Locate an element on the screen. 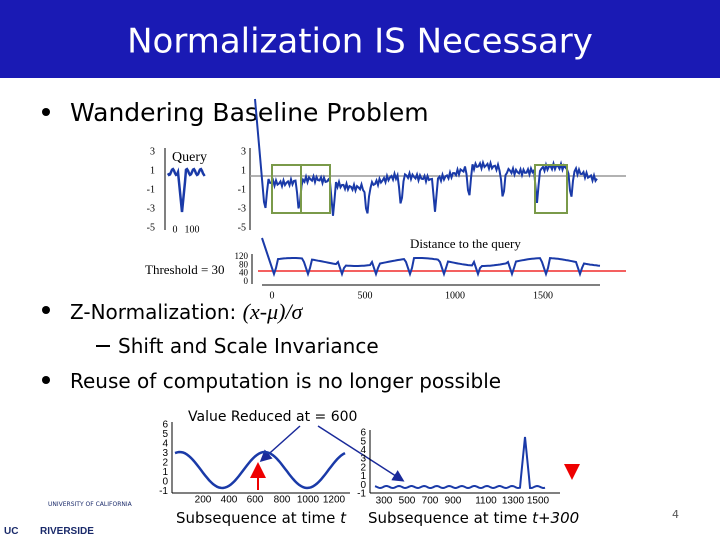 Image resolution: width=720 pixels, height=540 pixels. tick-label: 80 is located at coordinates (244, 264).